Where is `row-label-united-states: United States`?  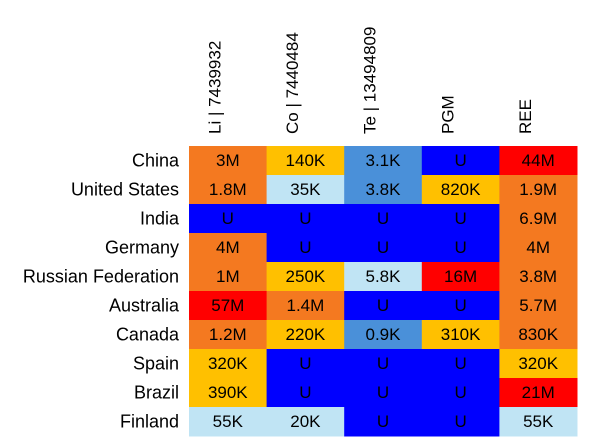
row-label-united-states: United States is located at coordinates (125, 189).